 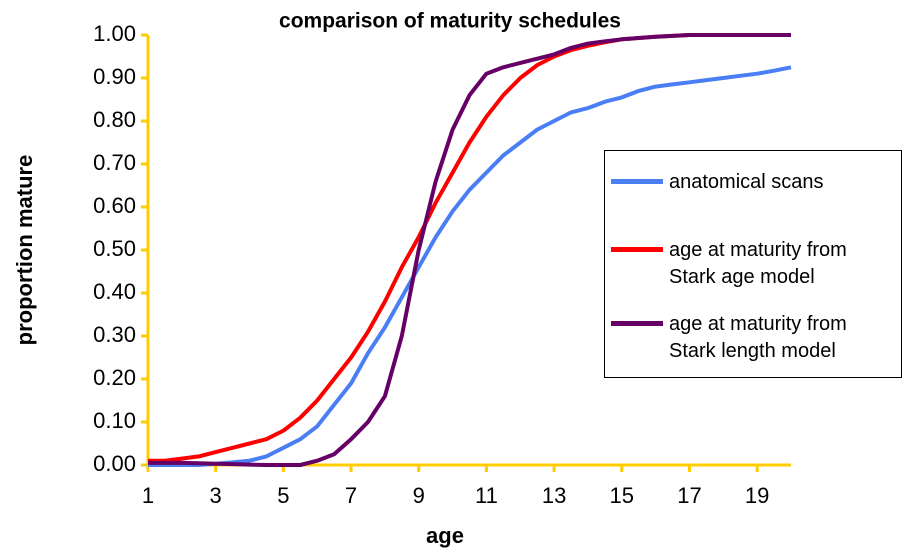 What do you see at coordinates (758, 263) in the screenshot?
I see `legend-label: age at maturity from Stark age model` at bounding box center [758, 263].